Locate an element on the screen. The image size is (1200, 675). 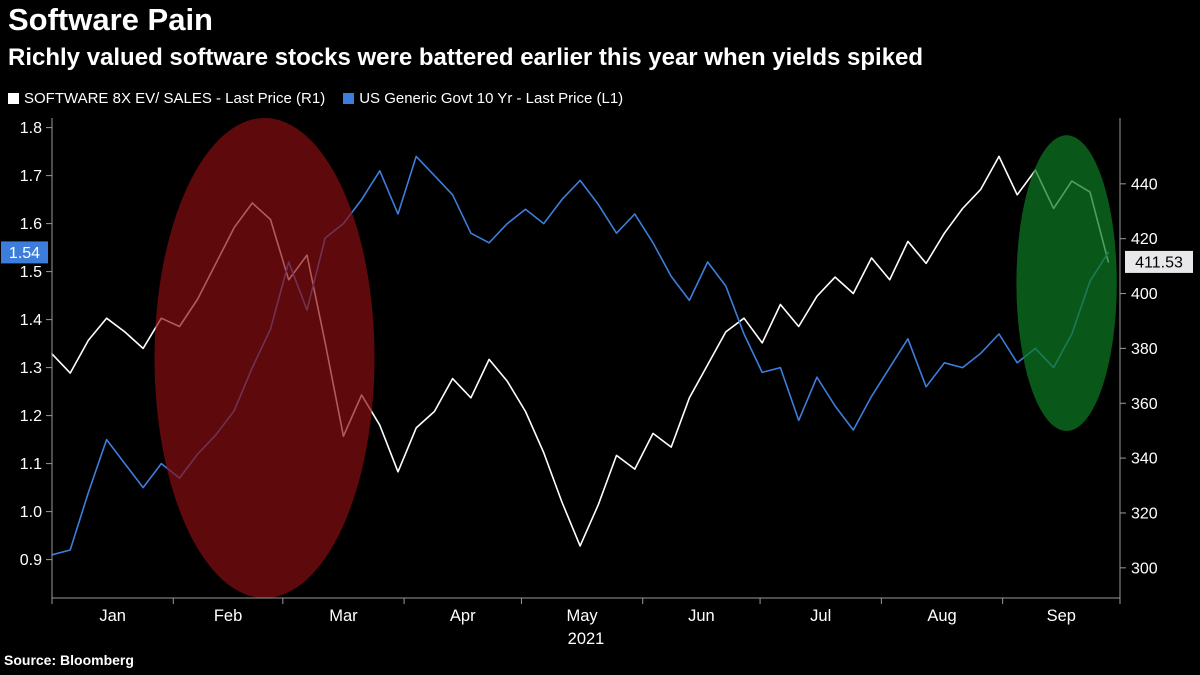
legend-item-software: SOFTWARE 8X EV/ SALES - Last Price (R1) is located at coordinates (166, 98).